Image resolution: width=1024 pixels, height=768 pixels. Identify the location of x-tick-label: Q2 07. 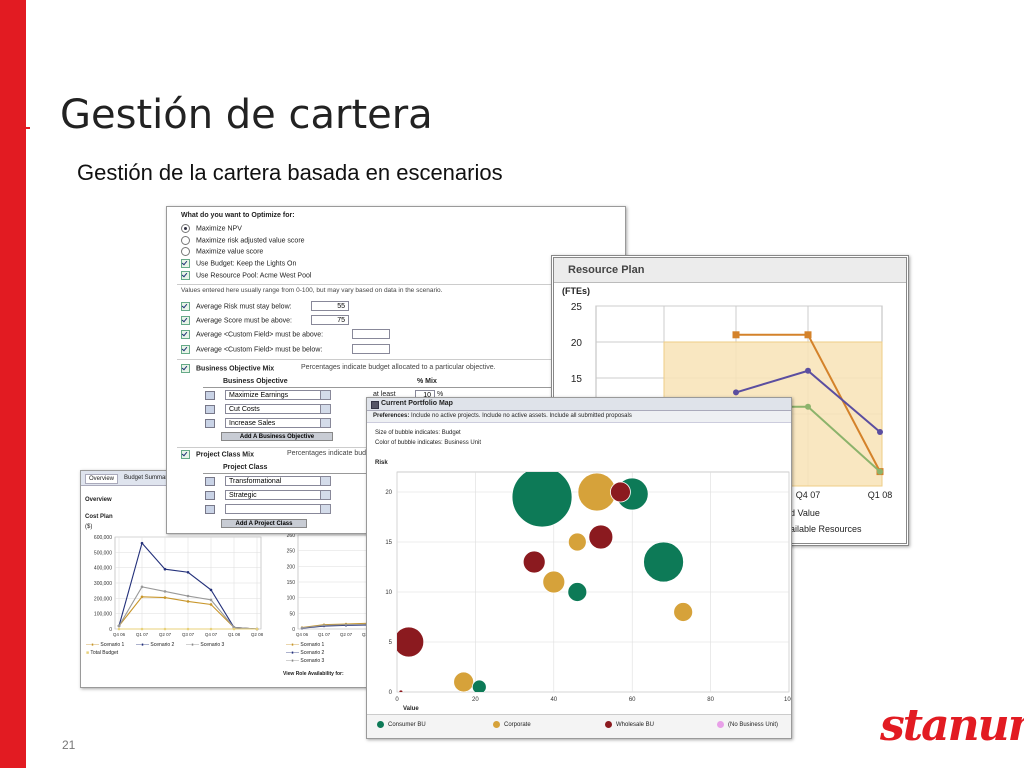
(346, 634).